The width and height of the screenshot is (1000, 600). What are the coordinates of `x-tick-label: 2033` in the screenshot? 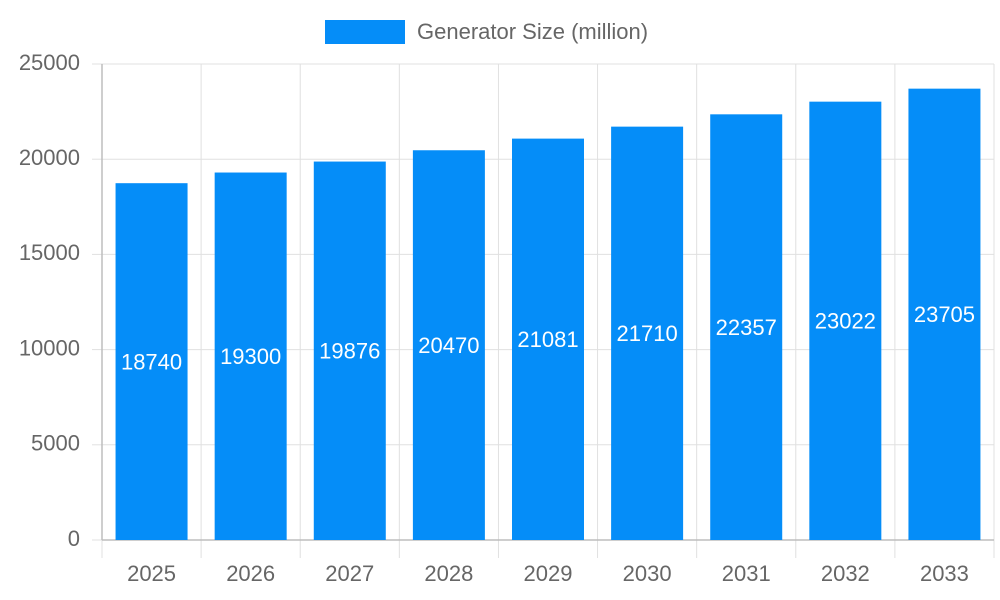 It's located at (944, 573).